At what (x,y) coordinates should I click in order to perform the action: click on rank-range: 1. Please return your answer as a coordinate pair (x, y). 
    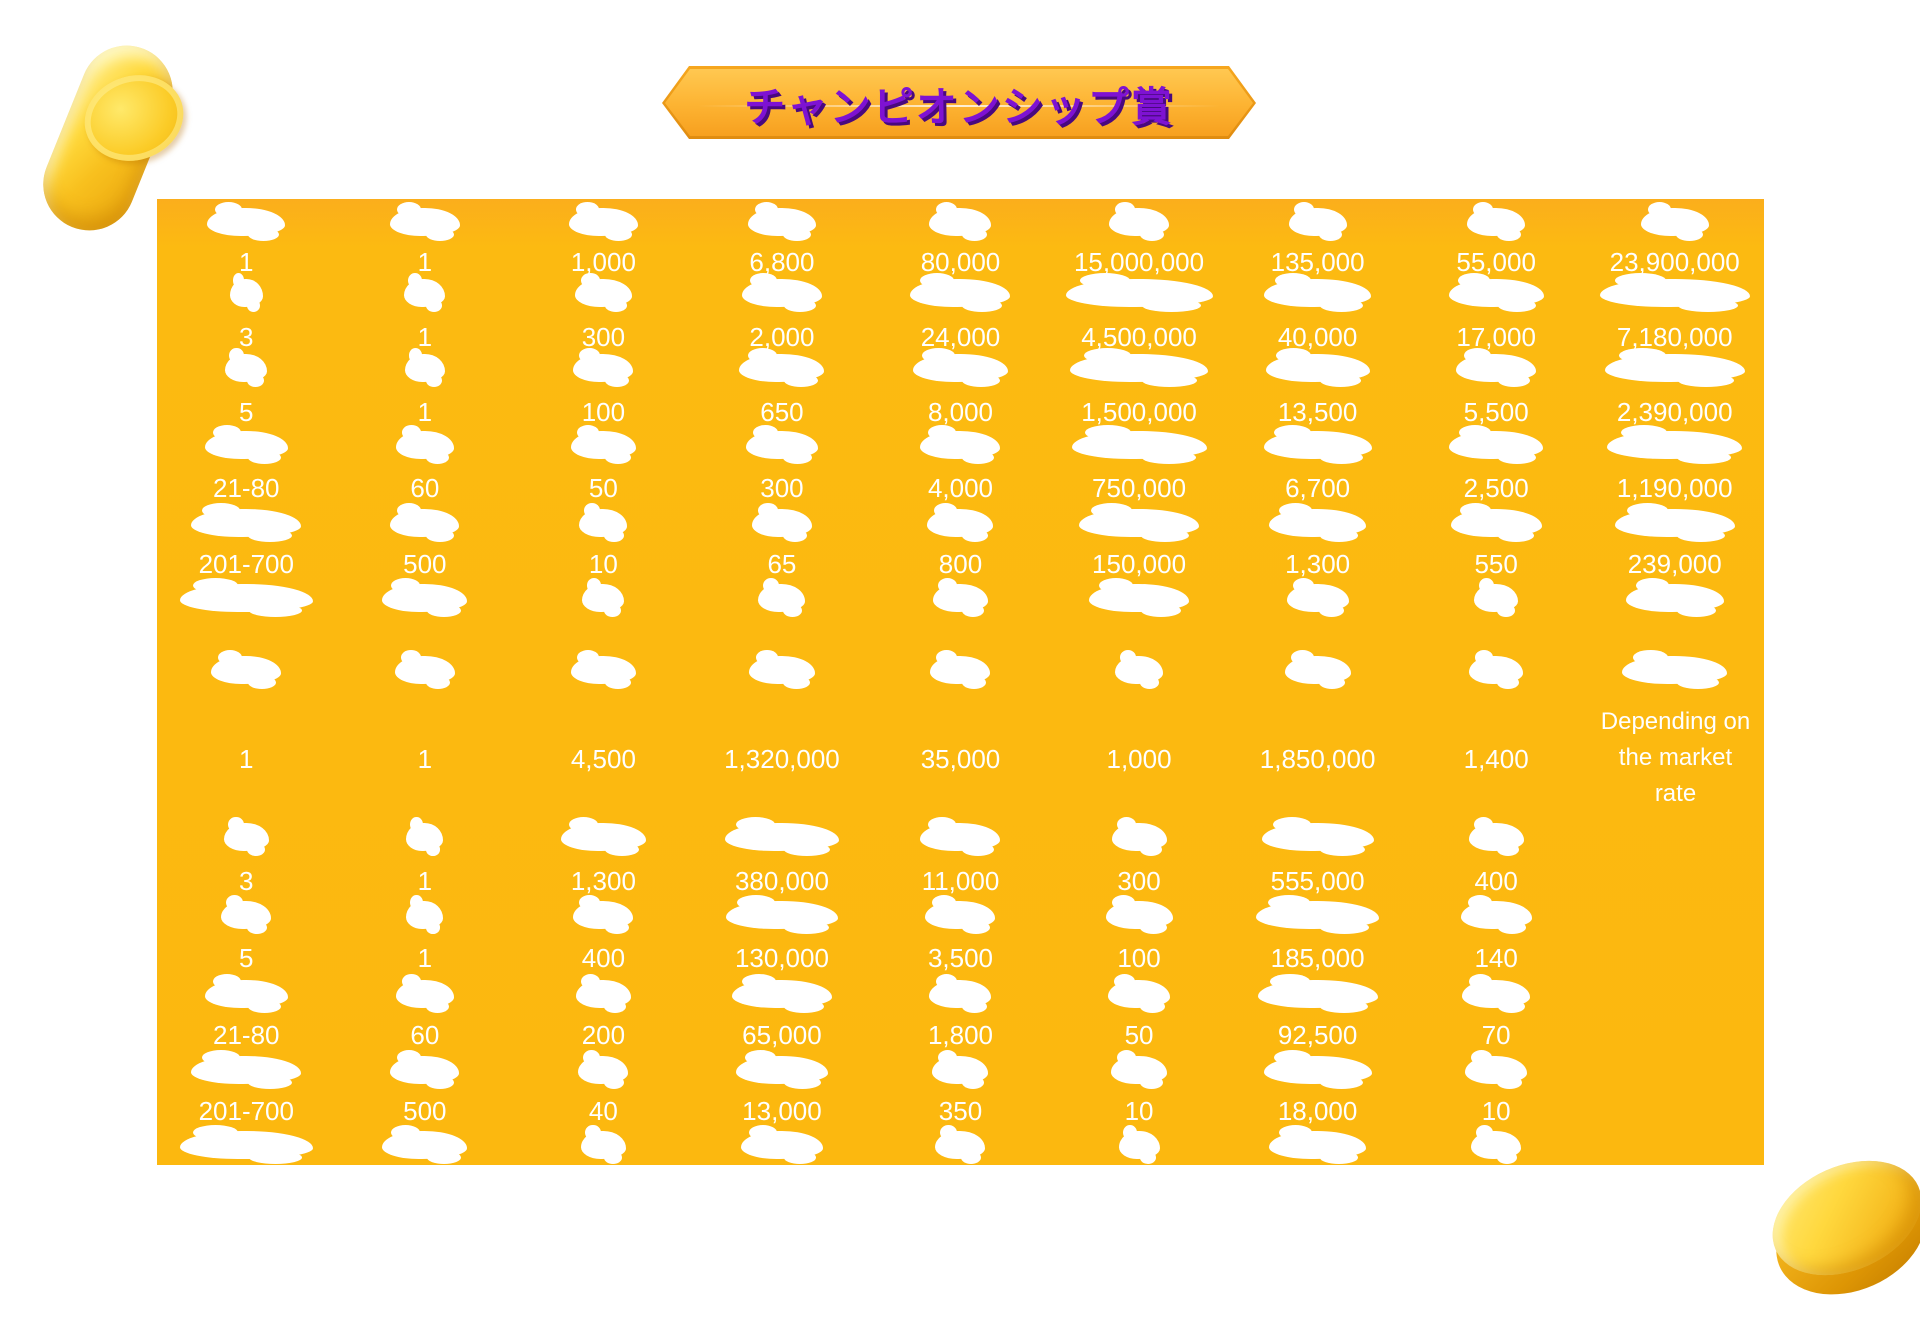
    Looking at the image, I should click on (246, 262).